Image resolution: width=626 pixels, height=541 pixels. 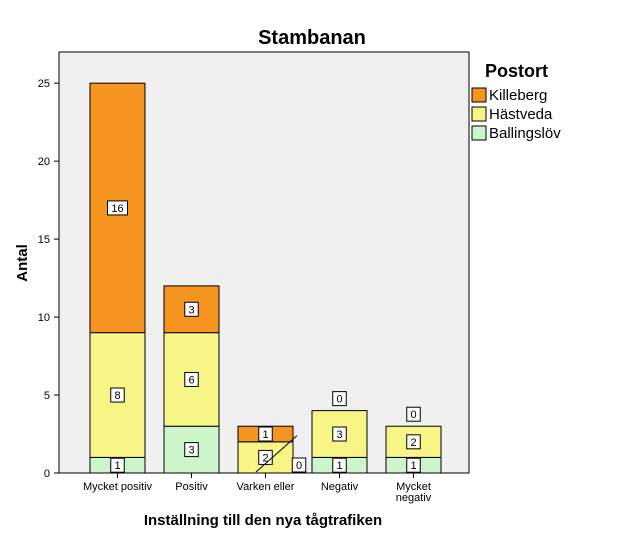 I want to click on x-tick-label-negativ: Negativ, so click(x=340, y=487).